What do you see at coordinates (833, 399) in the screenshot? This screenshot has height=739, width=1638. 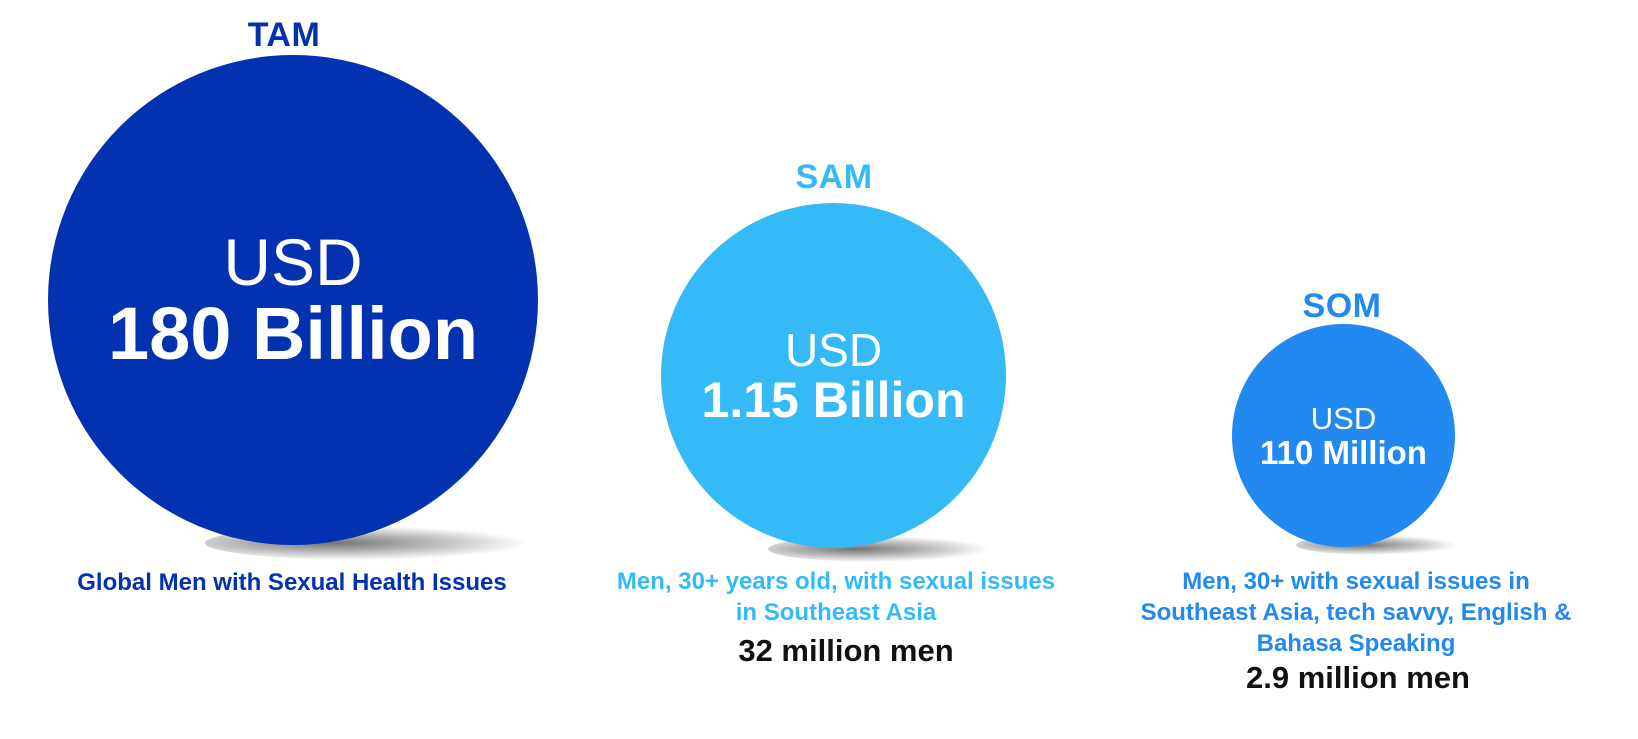 I see `sam-amount: 1.15 Billion` at bounding box center [833, 399].